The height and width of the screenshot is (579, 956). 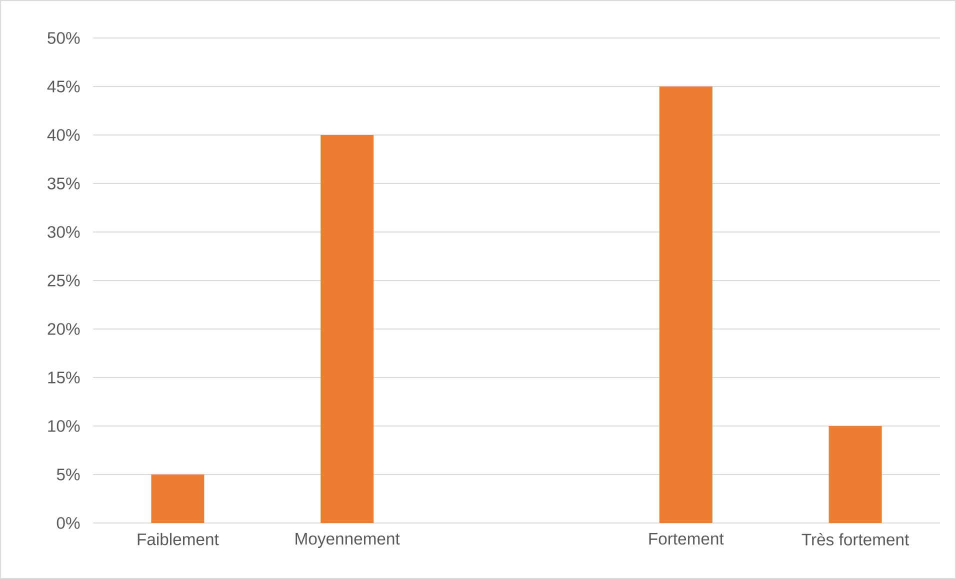 What do you see at coordinates (68, 523) in the screenshot?
I see `y-tick-label: 0%` at bounding box center [68, 523].